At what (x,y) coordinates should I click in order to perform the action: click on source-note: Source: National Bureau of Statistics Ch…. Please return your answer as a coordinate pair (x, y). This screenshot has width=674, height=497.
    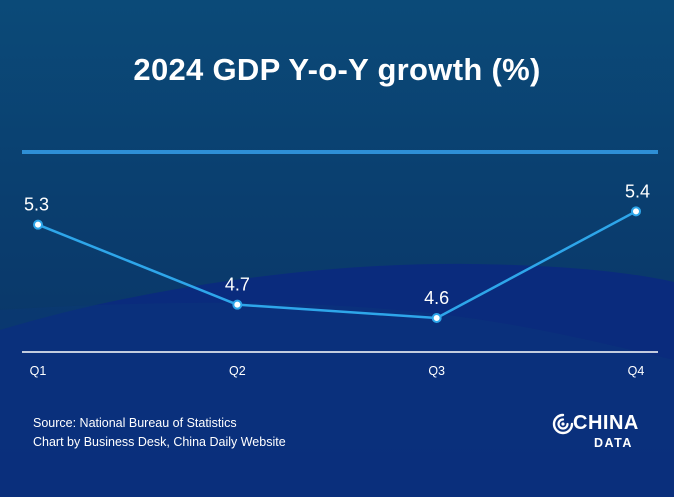
    Looking at the image, I should click on (159, 433).